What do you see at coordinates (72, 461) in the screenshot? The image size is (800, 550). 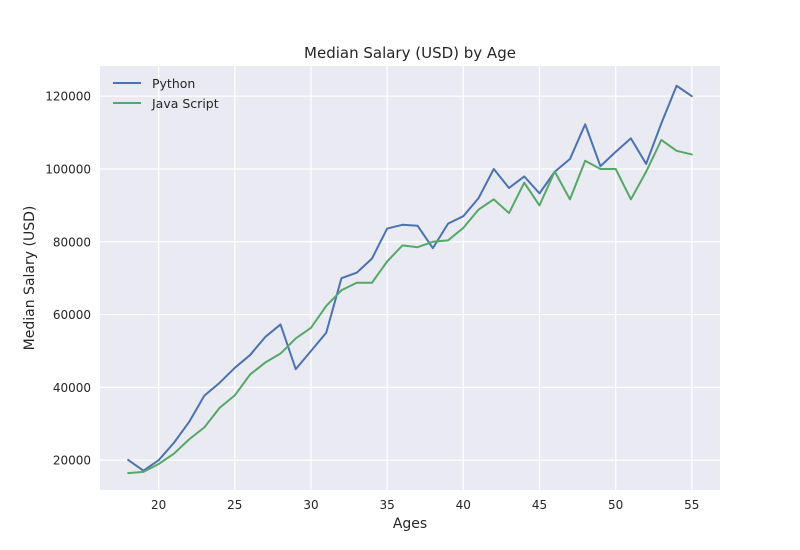 I see `y-tick-label: 20000` at bounding box center [72, 461].